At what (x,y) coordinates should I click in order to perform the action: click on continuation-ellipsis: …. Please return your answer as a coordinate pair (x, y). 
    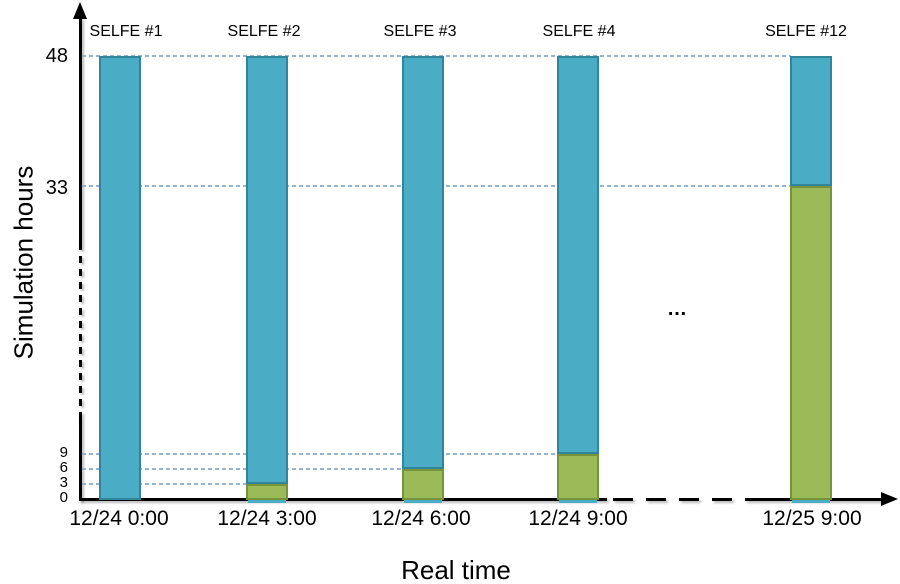
    Looking at the image, I should click on (678, 309).